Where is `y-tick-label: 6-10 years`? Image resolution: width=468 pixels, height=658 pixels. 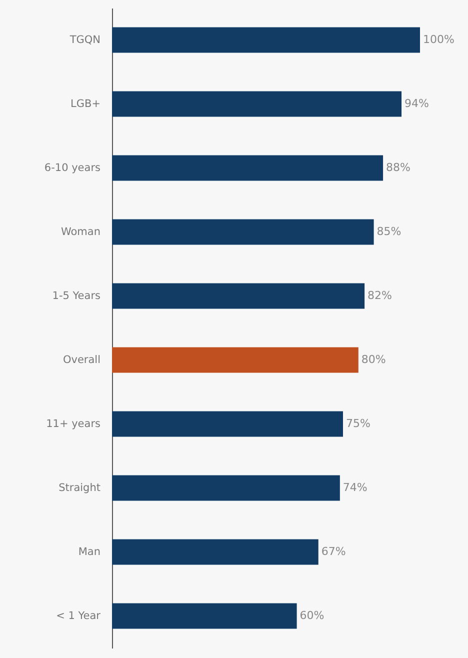
y-tick-label: 6-10 years is located at coordinates (72, 168).